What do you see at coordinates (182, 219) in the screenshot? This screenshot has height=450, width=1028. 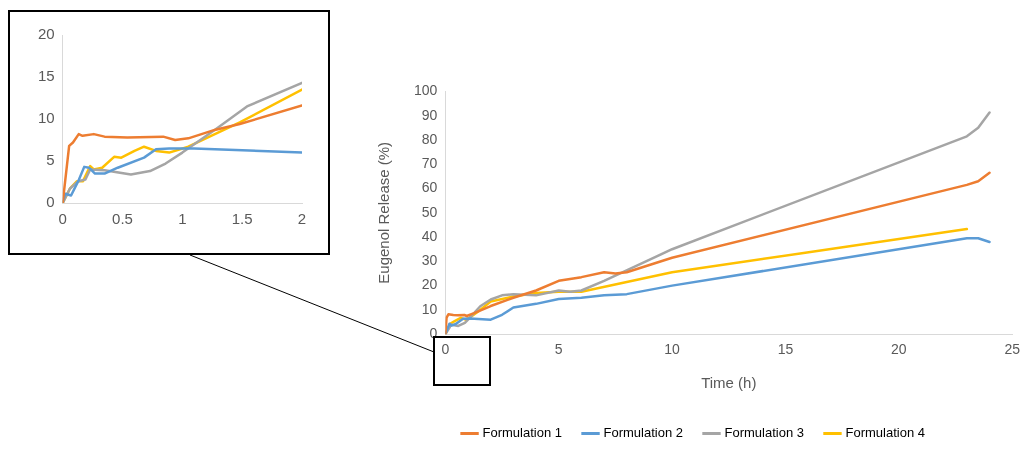 I see `x-tick-label: 1` at bounding box center [182, 219].